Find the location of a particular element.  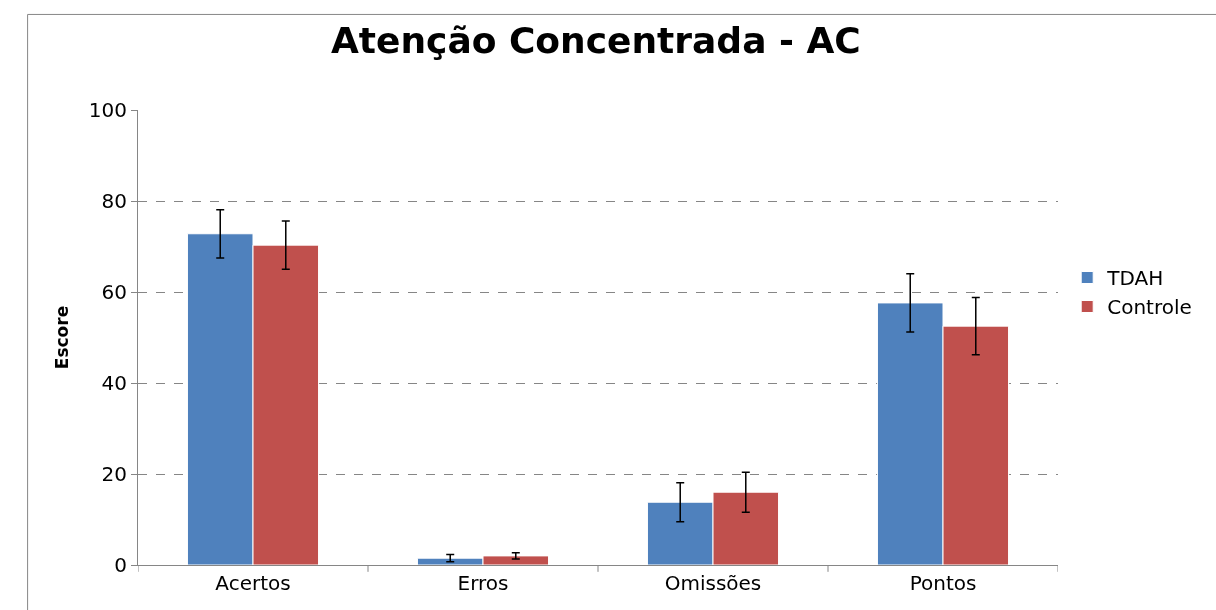

y-tick-label: 80 is located at coordinates (114, 201).